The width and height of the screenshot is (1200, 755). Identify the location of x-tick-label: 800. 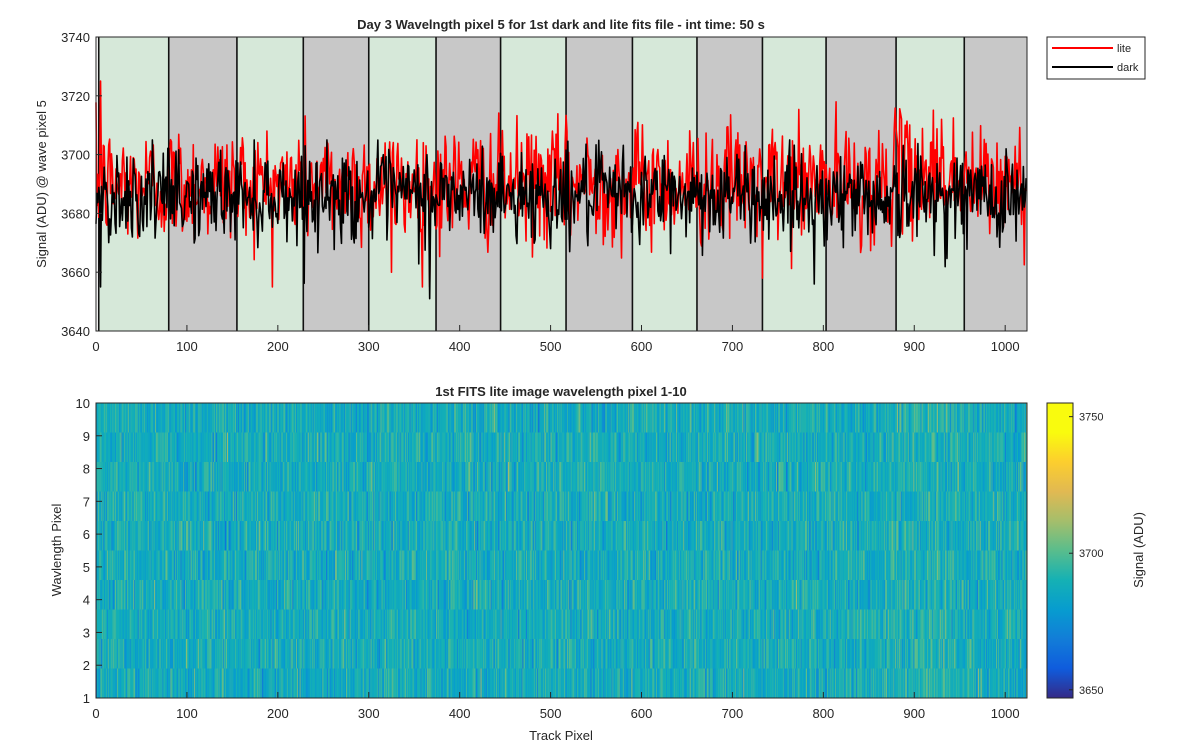
(823, 346).